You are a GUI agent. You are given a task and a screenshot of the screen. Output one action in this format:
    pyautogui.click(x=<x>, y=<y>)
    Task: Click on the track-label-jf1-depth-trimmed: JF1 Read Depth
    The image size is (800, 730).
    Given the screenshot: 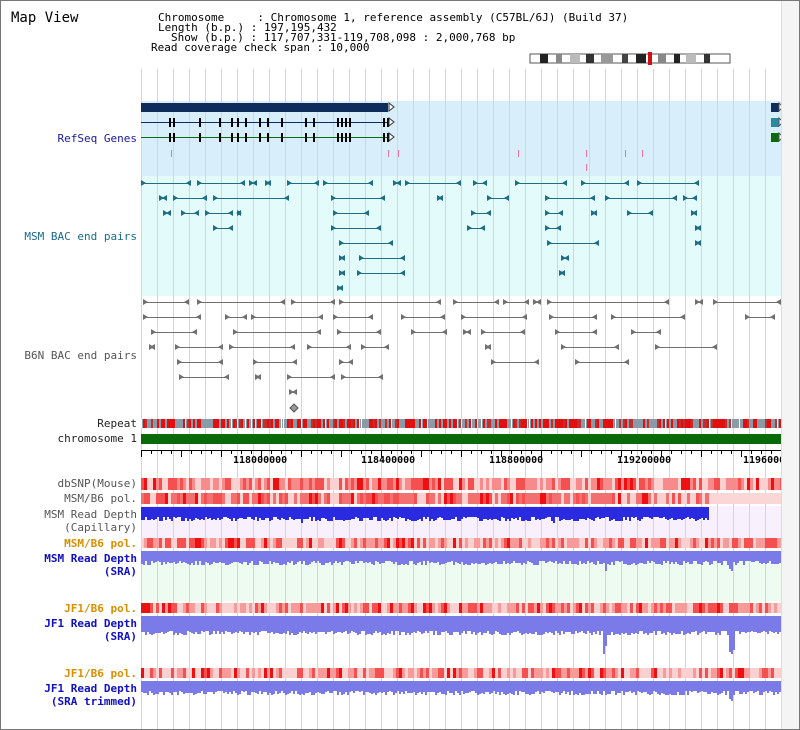 What is the action you would take?
    pyautogui.click(x=90, y=688)
    